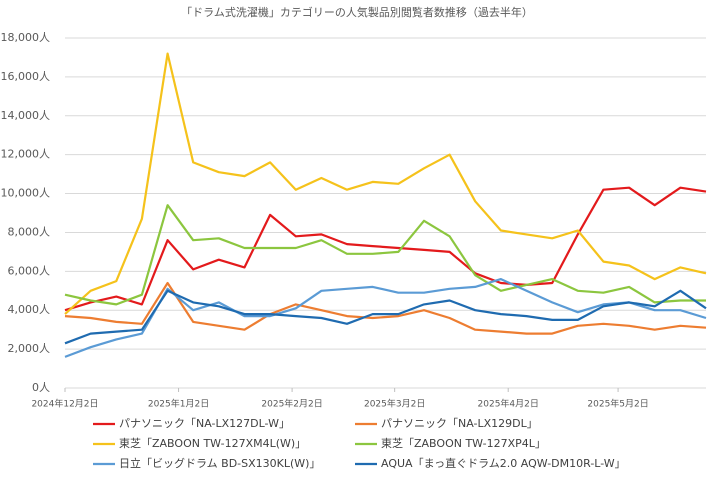 The width and height of the screenshot is (715, 477). Describe the element at coordinates (29, 309) in the screenshot. I see `y-tick-label: 4,000人` at that location.